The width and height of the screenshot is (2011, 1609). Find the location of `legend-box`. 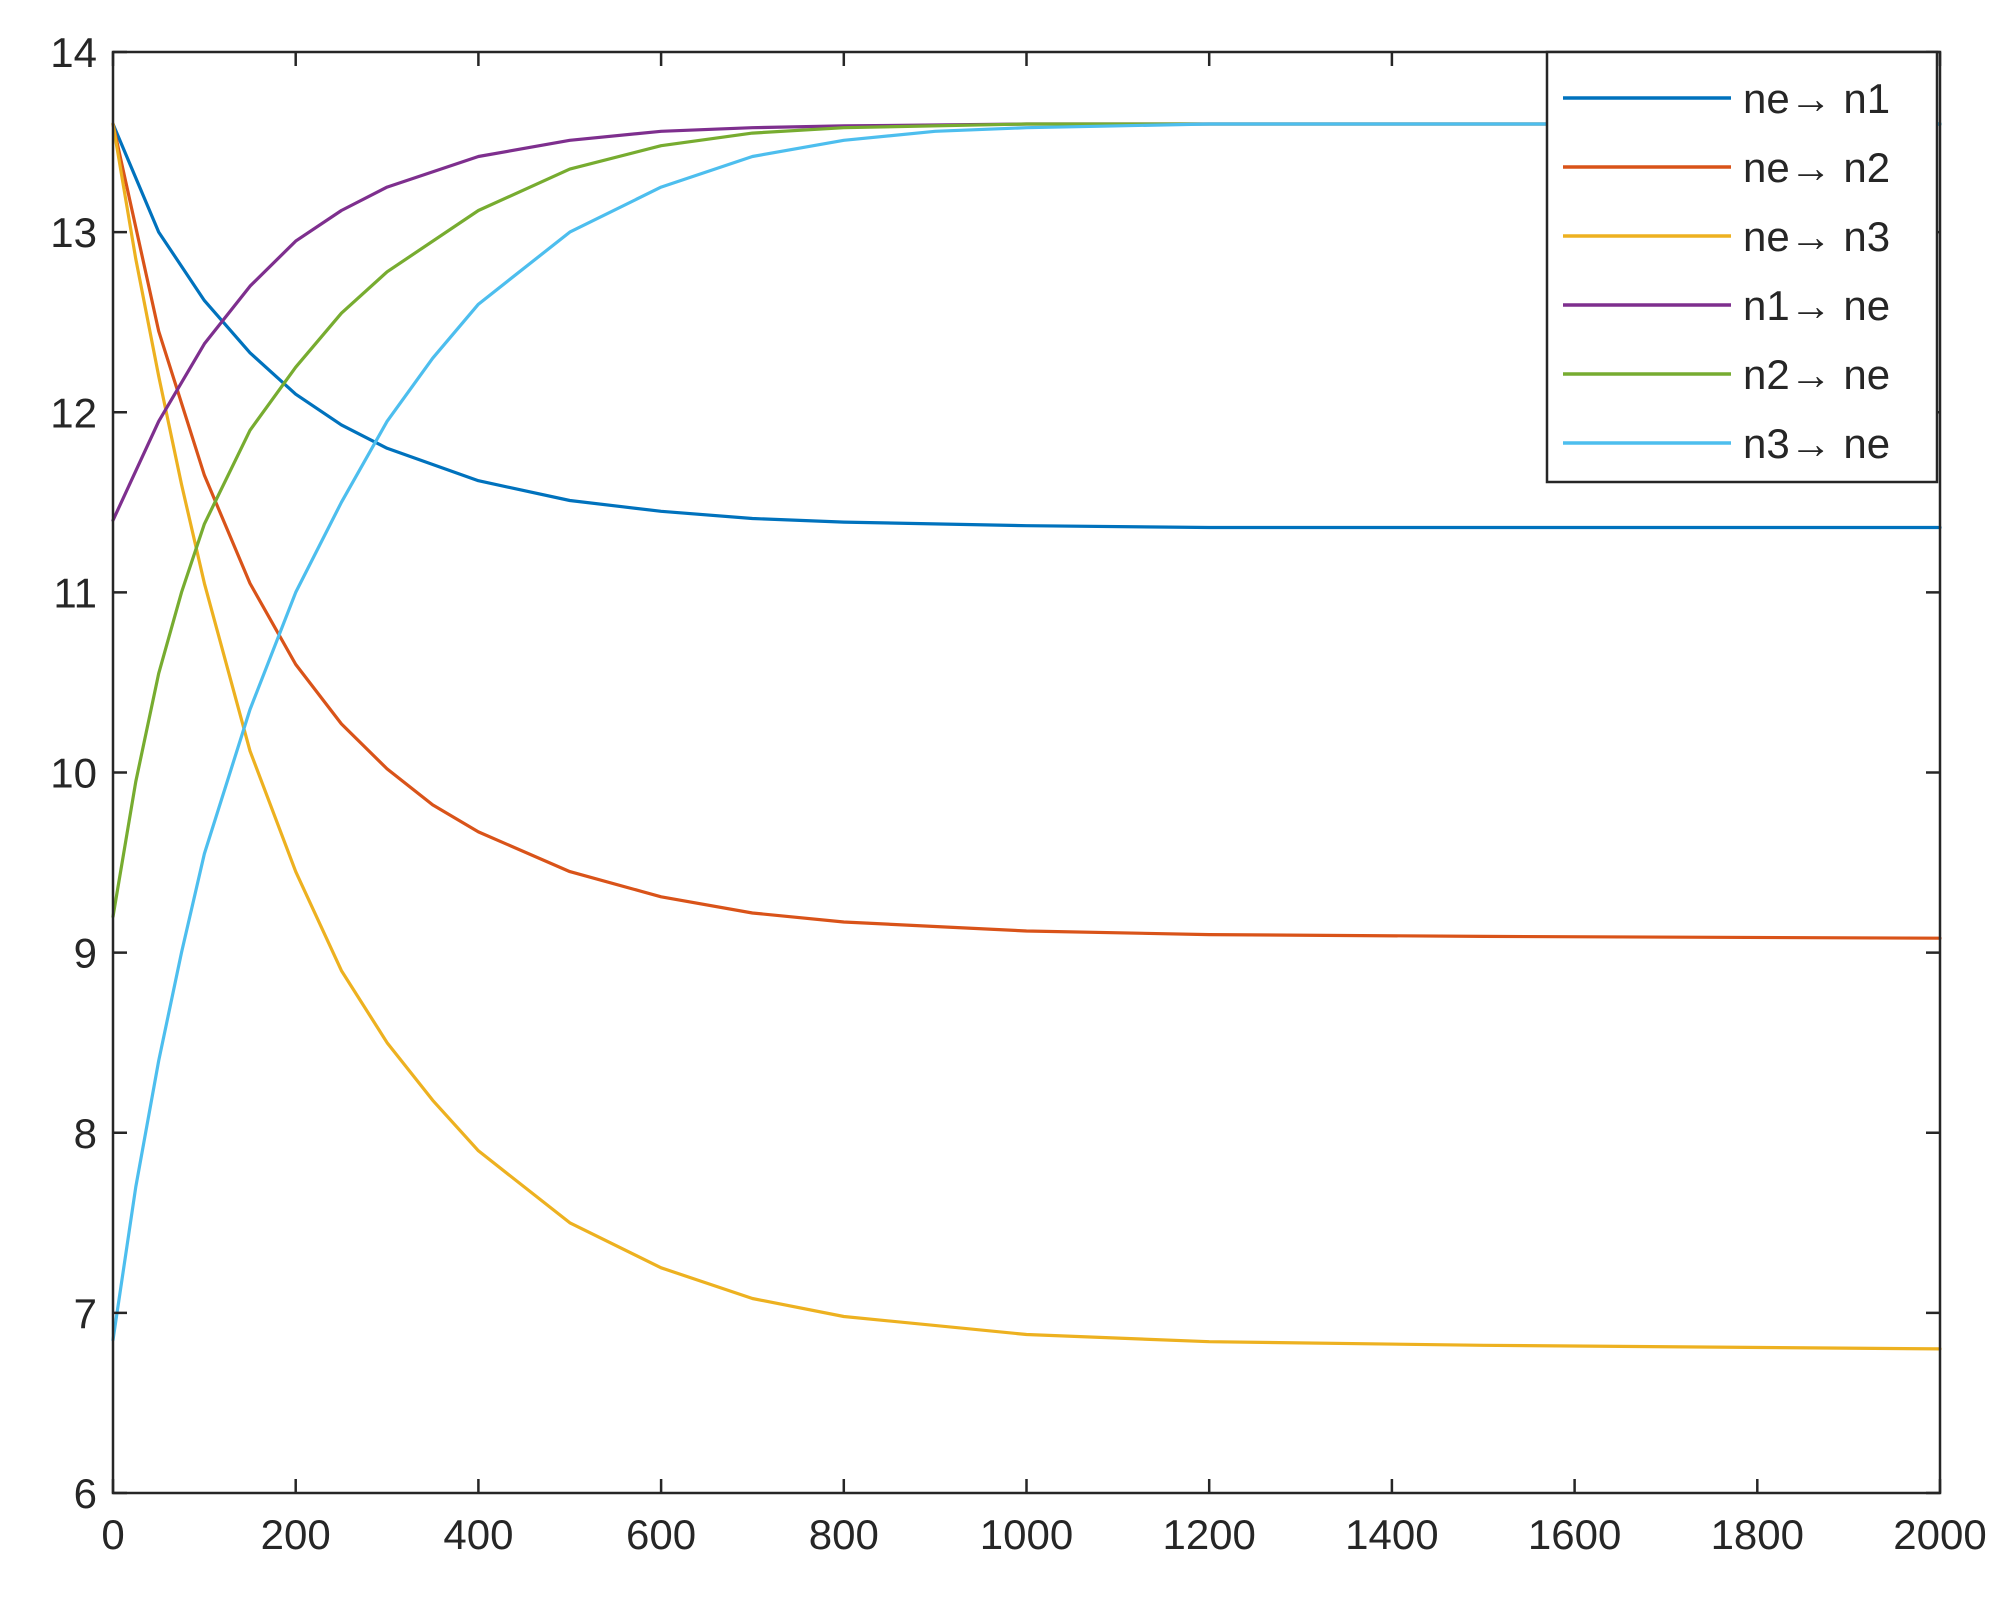

legend-box is located at coordinates (1742, 267).